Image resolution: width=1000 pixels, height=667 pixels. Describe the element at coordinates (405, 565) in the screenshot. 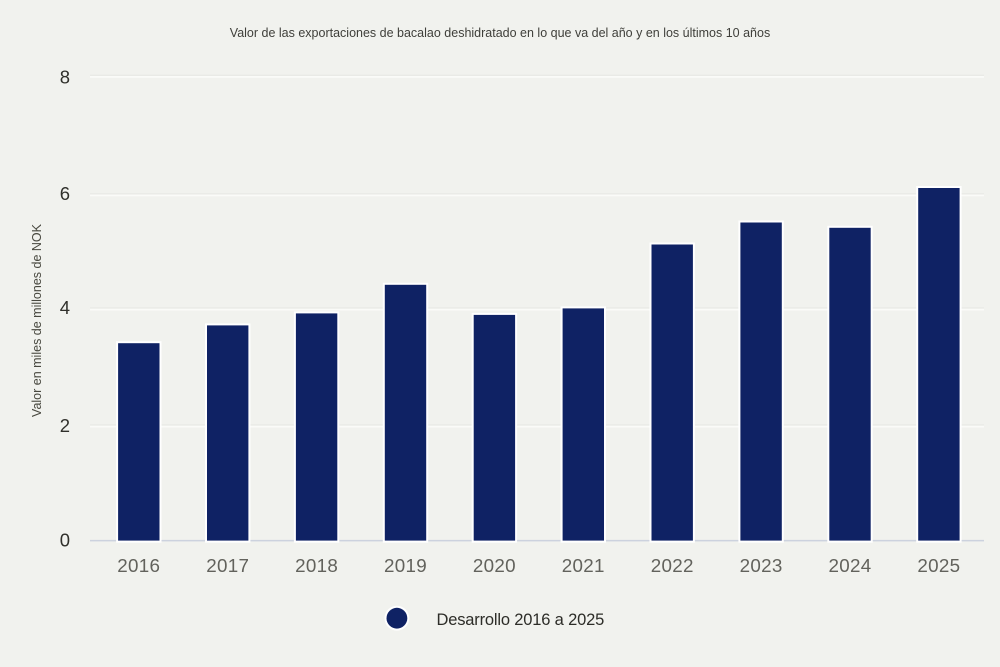

I see `svg-text: 2019` at that location.